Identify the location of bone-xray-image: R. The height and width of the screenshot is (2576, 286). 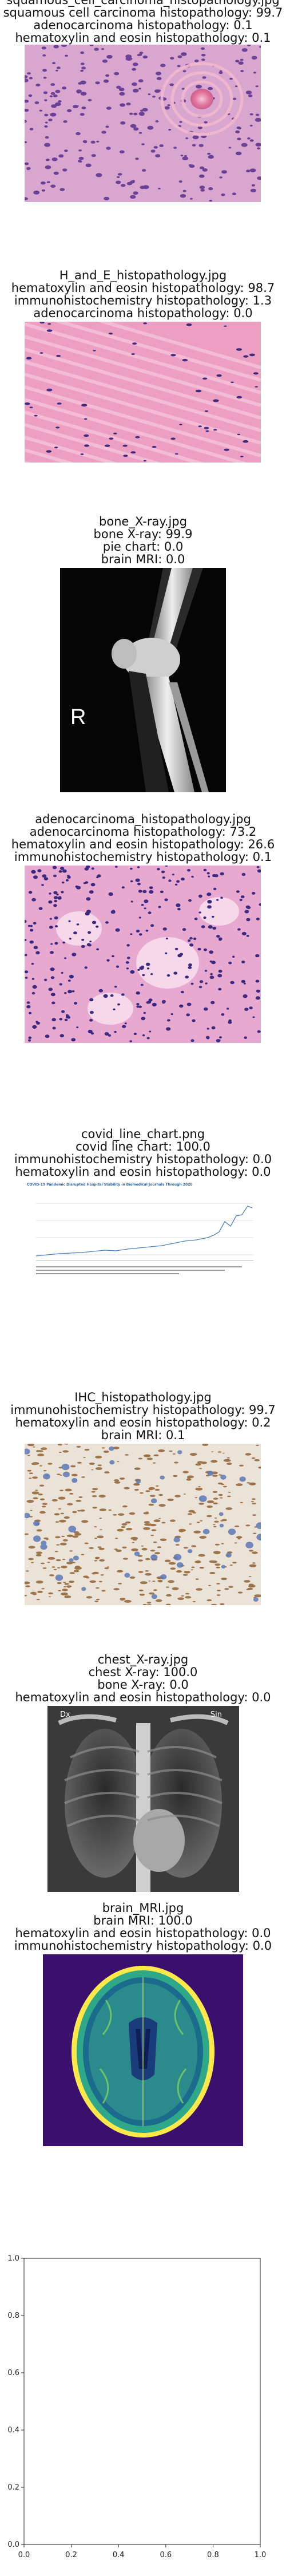
(143, 680).